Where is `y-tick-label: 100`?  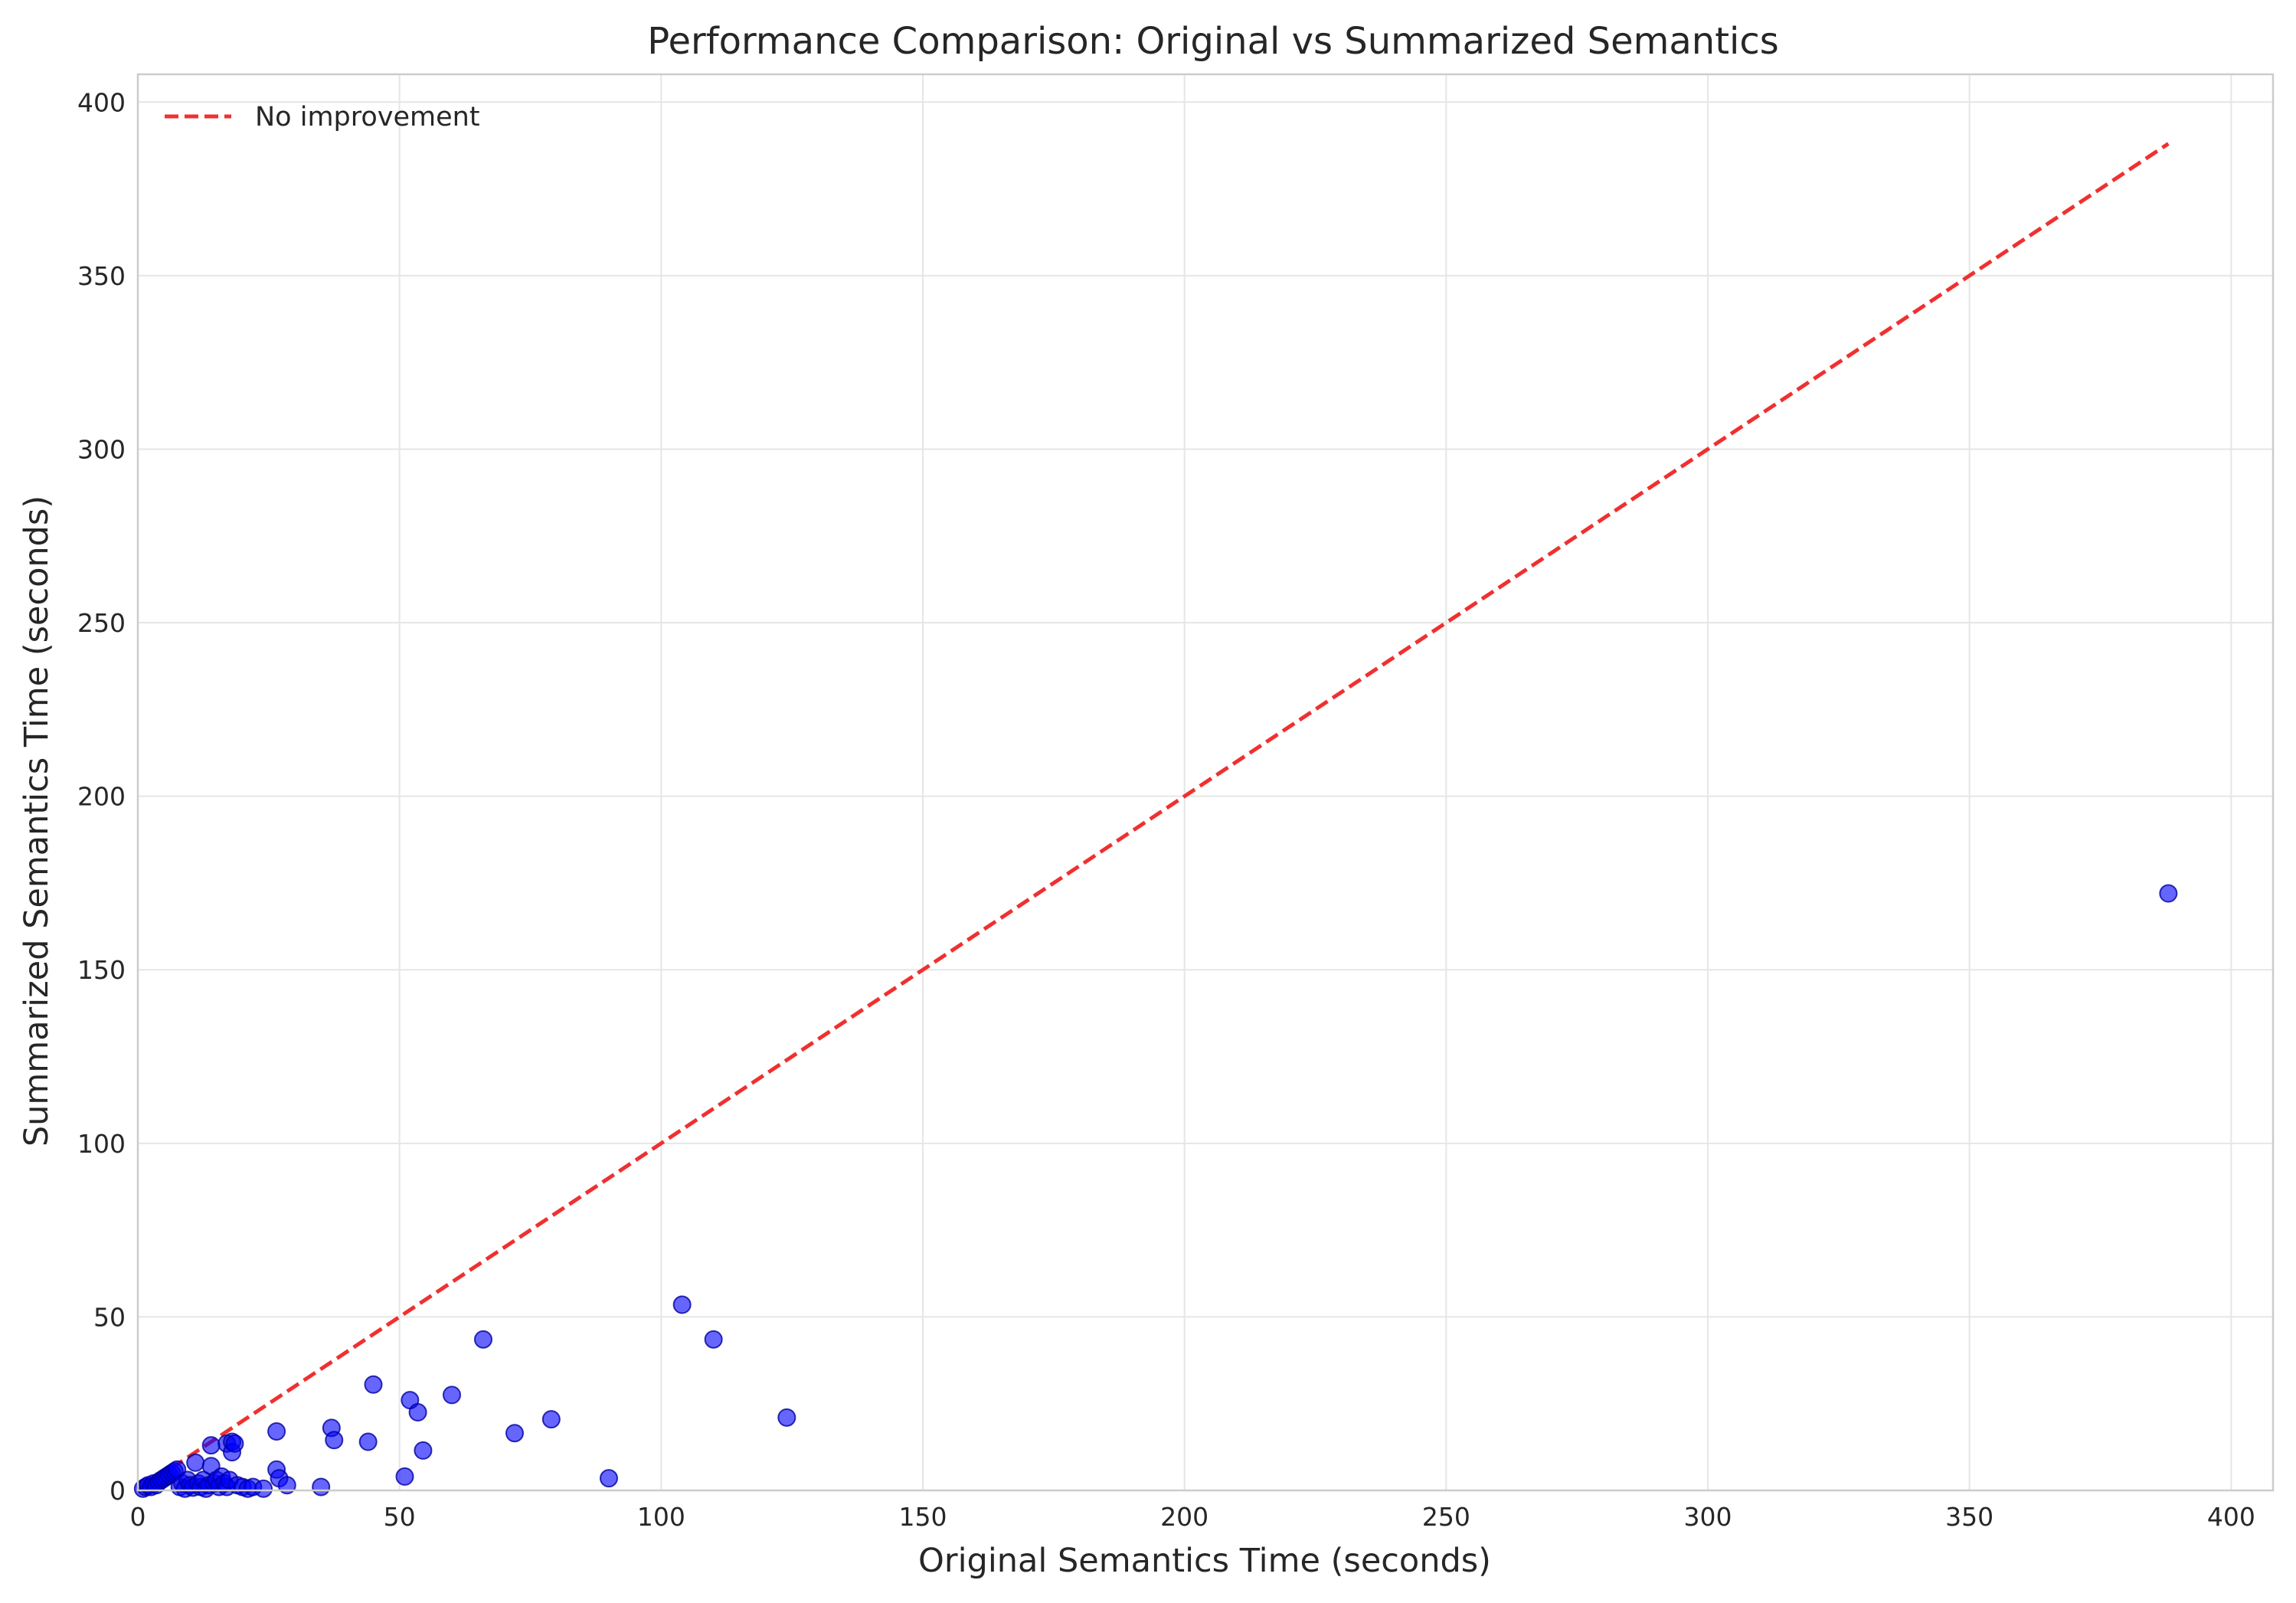
y-tick-label: 100 is located at coordinates (101, 1144).